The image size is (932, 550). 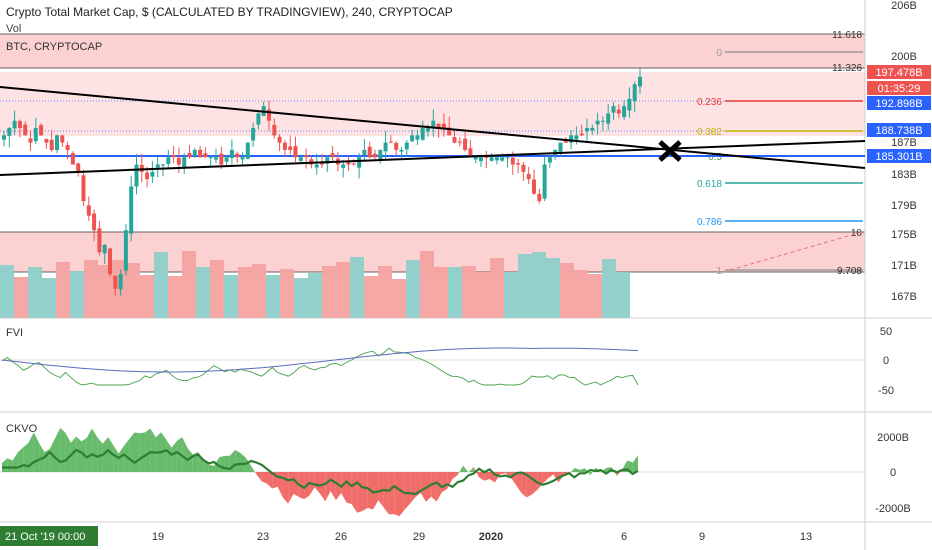 I want to click on price-tick: 167B, so click(x=904, y=297).